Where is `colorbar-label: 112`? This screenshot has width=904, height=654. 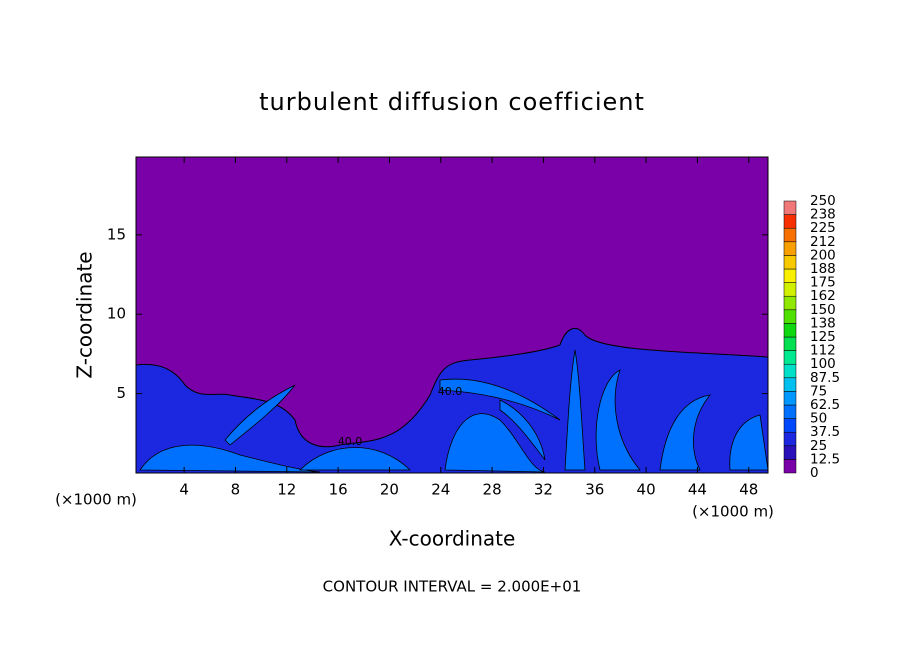
colorbar-label: 112 is located at coordinates (823, 351).